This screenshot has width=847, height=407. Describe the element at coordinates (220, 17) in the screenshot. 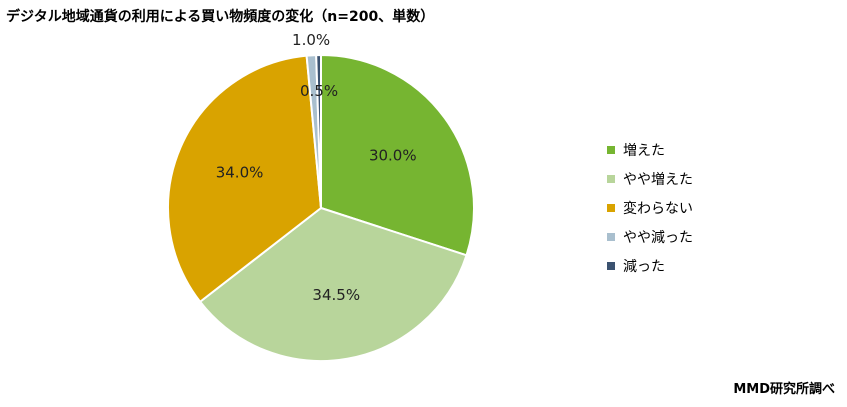

I see `chart-title: デジタル地域通貨の利用による買い物頻度の変化（n=200、単数）` at that location.